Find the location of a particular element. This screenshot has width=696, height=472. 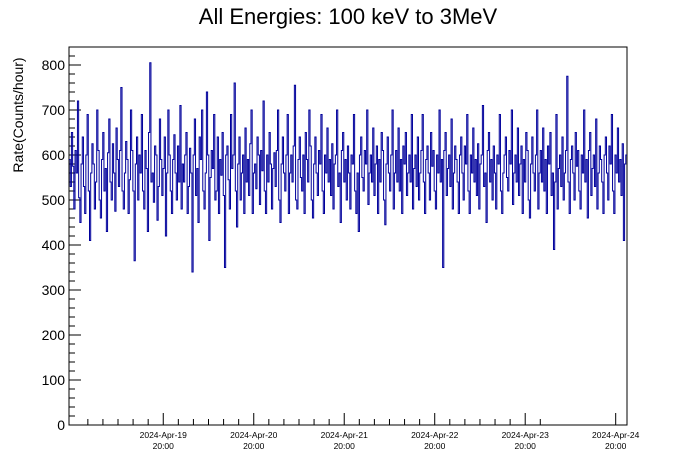

y-tick-label: 300 is located at coordinates (54, 290).